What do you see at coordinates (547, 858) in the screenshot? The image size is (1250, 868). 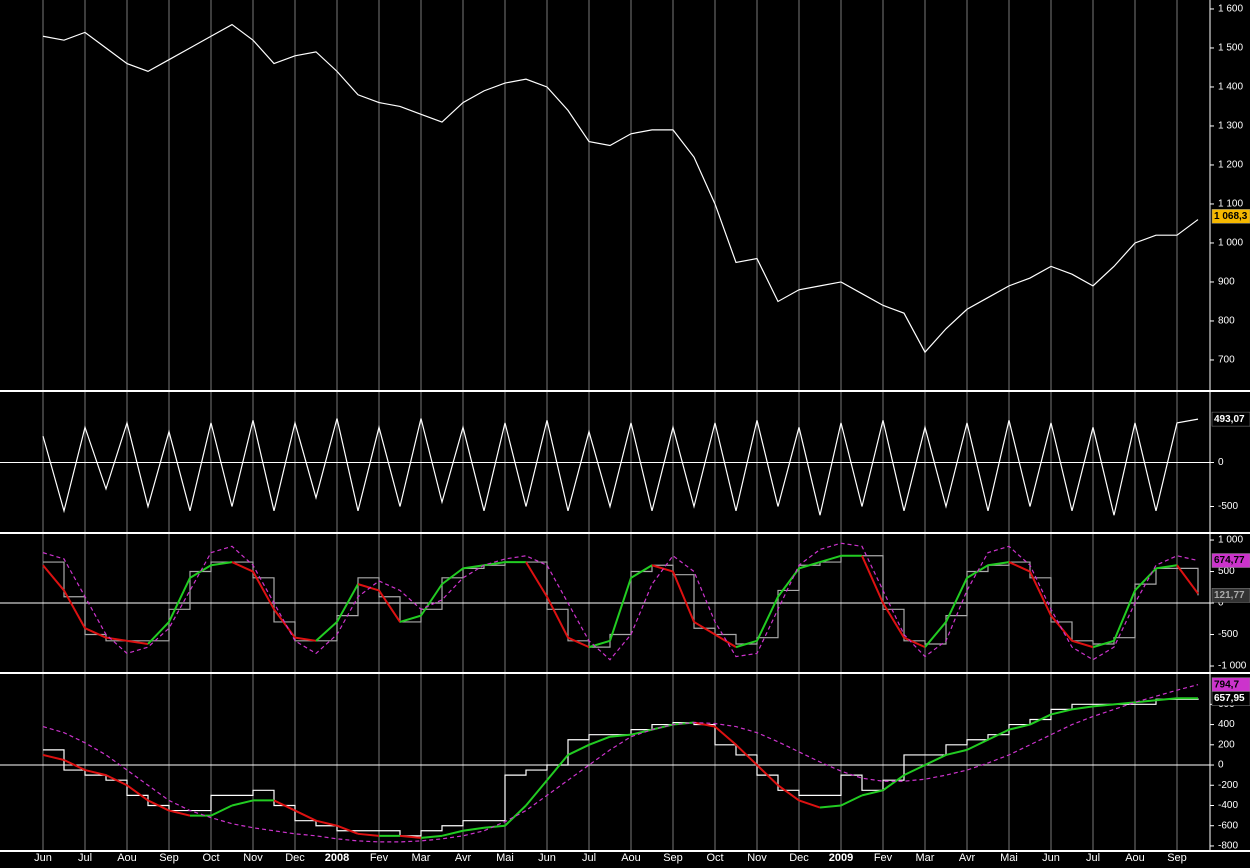 I see `x-tick-label: Jun` at bounding box center [547, 858].